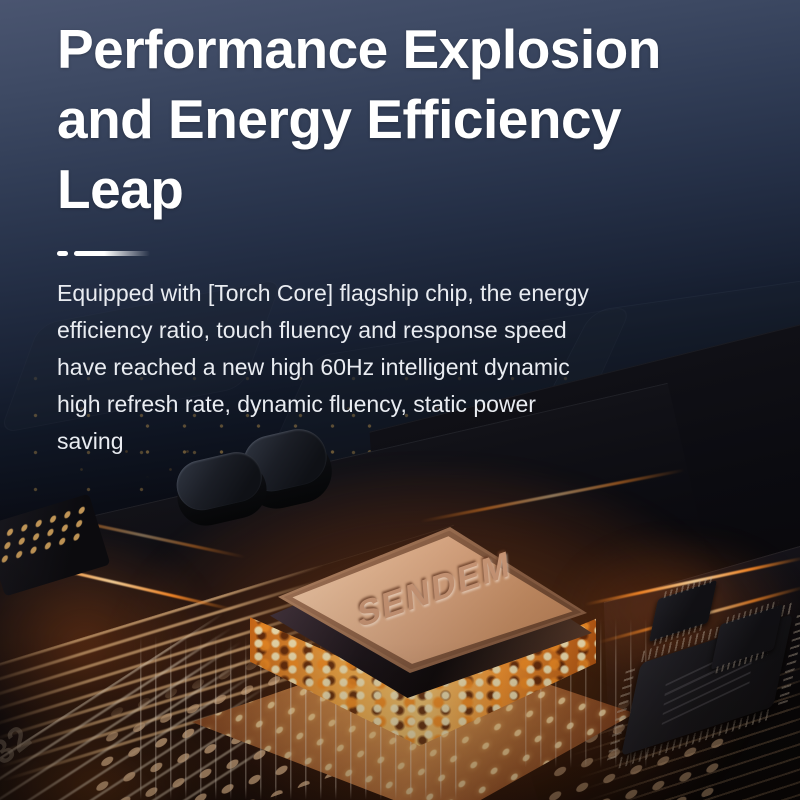  I want to click on headline-line-1: Performance Explosion, so click(359, 49).